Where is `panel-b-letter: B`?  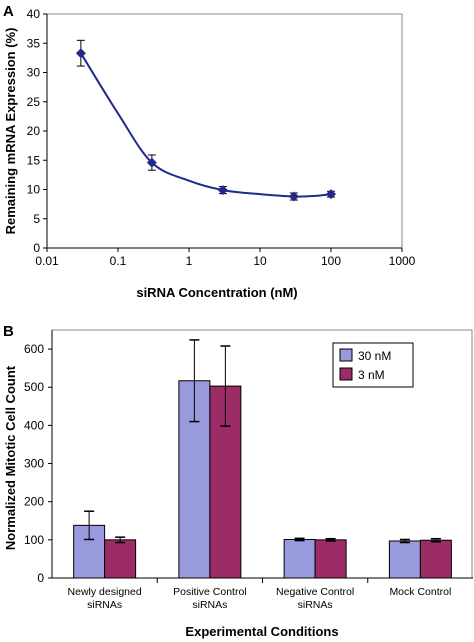
panel-b-letter: B is located at coordinates (8, 331).